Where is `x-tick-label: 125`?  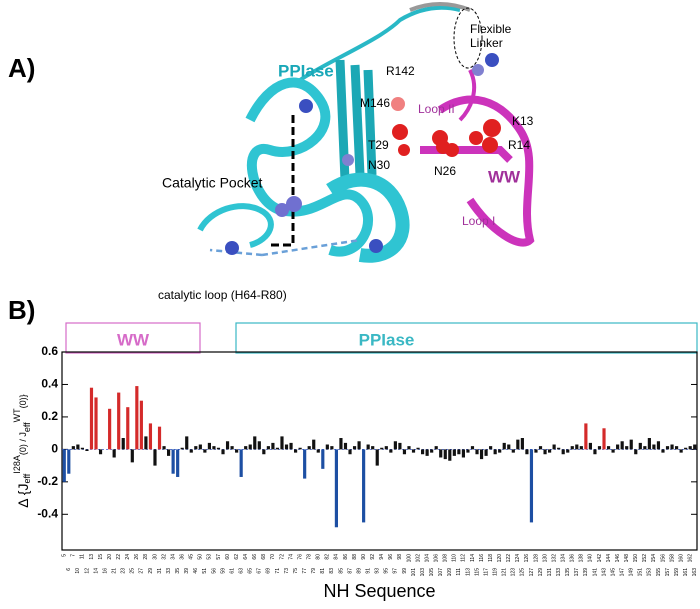
x-tick-label: 125 is located at coordinates (523, 572).